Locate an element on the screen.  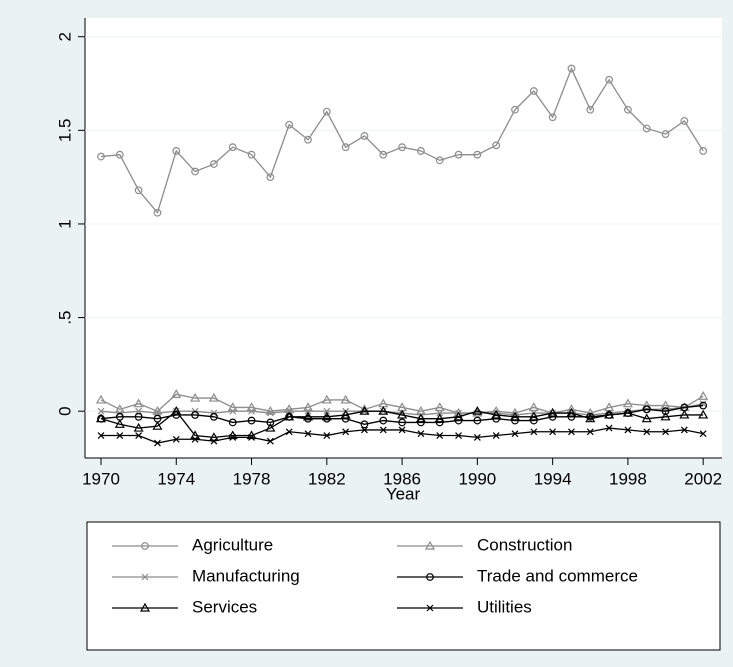
legend-label: Services is located at coordinates (224, 606).